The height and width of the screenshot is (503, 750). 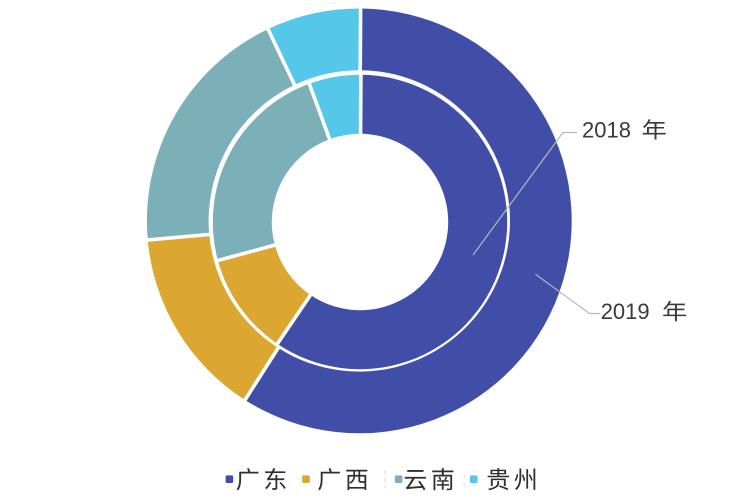 What do you see at coordinates (606, 129) in the screenshot?
I see `svg-text: 2018` at bounding box center [606, 129].